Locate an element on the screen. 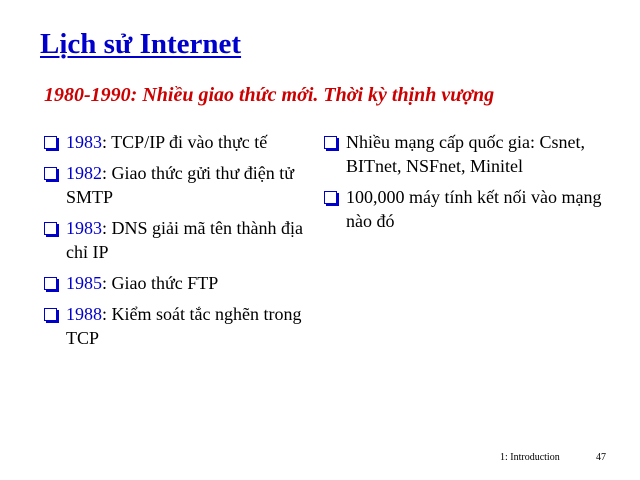 This screenshot has height=480, width=640. item-text: : DNS giải mã tên thành địa chỉ IP is located at coordinates (184, 240).